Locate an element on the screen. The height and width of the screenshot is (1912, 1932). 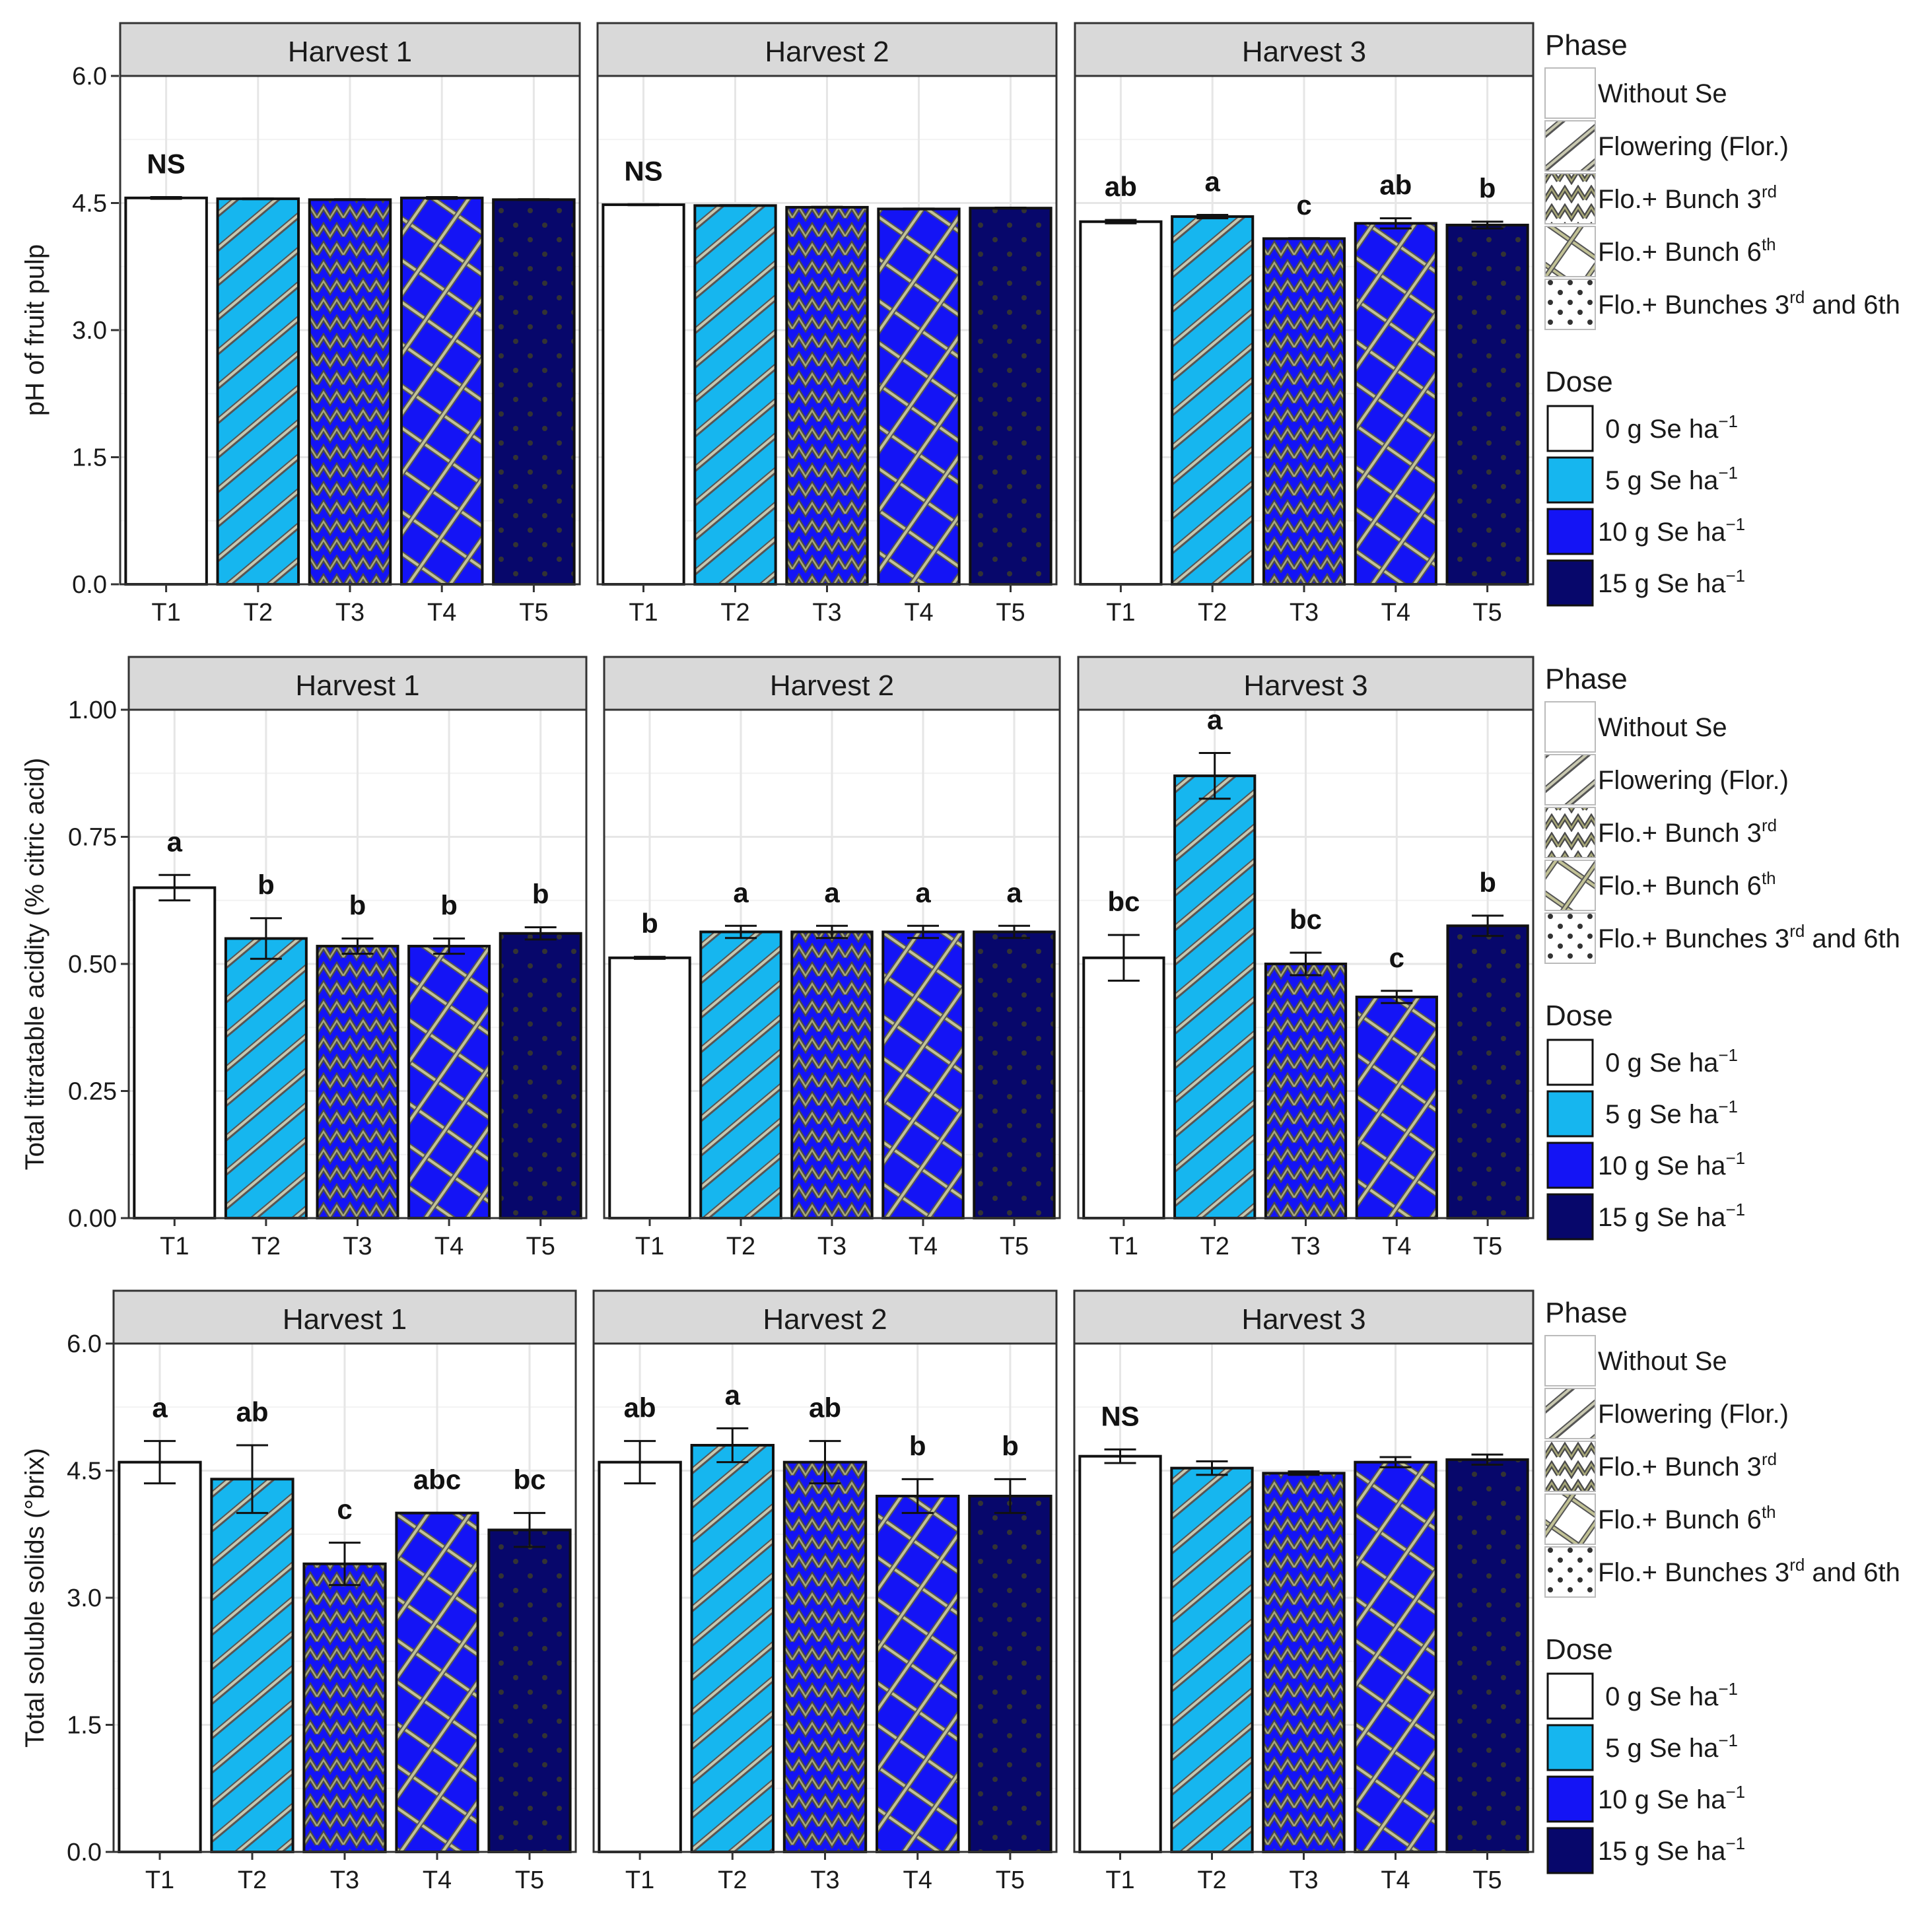
legend-phase-label: Without Se is located at coordinates (1663, 727).